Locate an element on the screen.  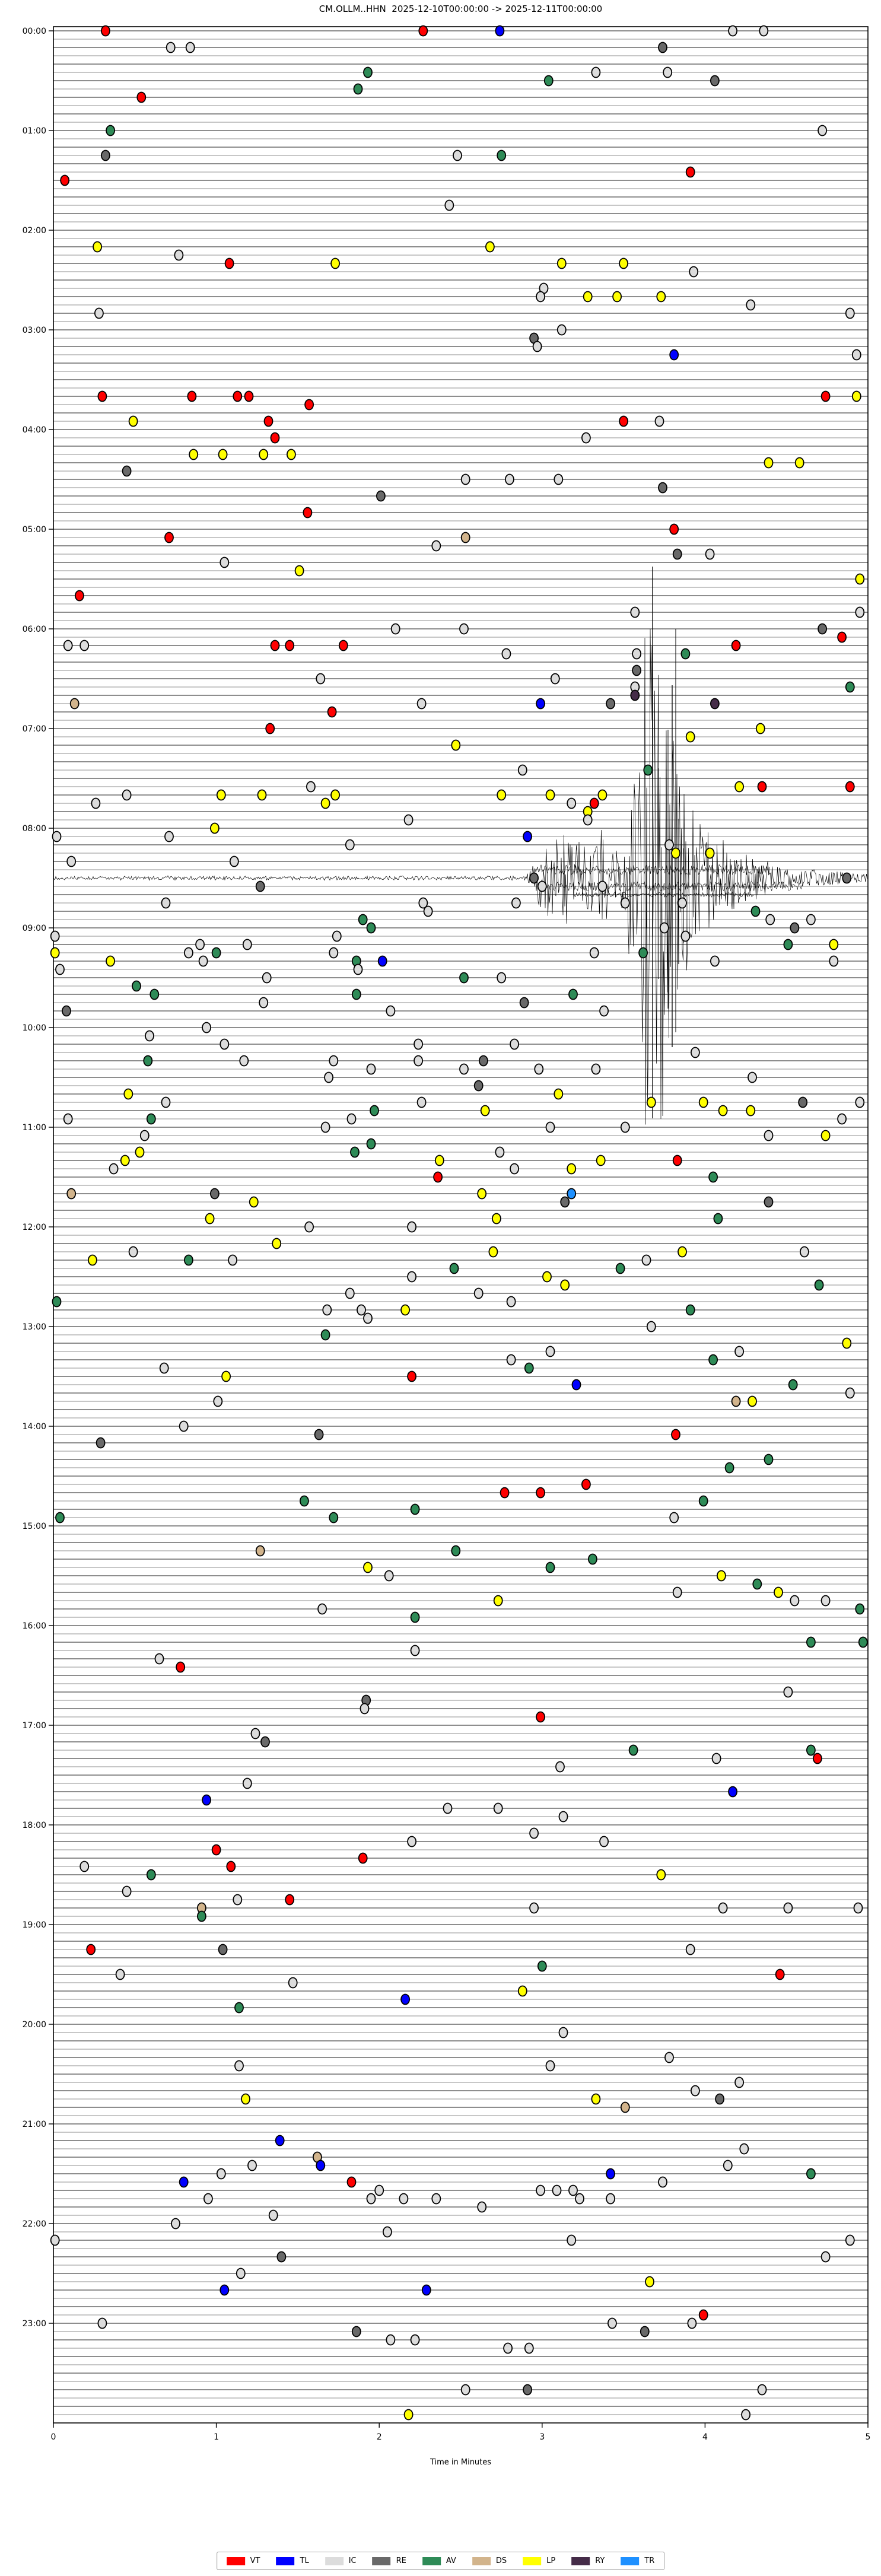
y-tick-label: 13:00 is located at coordinates (34, 1327).